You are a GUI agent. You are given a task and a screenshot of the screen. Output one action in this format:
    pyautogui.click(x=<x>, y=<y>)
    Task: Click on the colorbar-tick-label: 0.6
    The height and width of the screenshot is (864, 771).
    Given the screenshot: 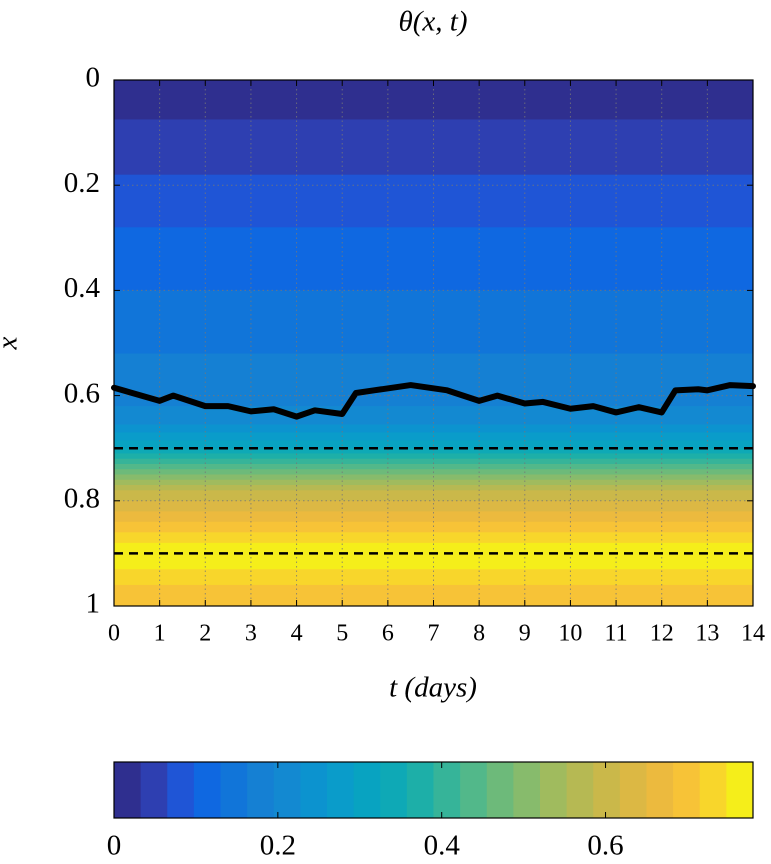 What is the action you would take?
    pyautogui.click(x=605, y=846)
    